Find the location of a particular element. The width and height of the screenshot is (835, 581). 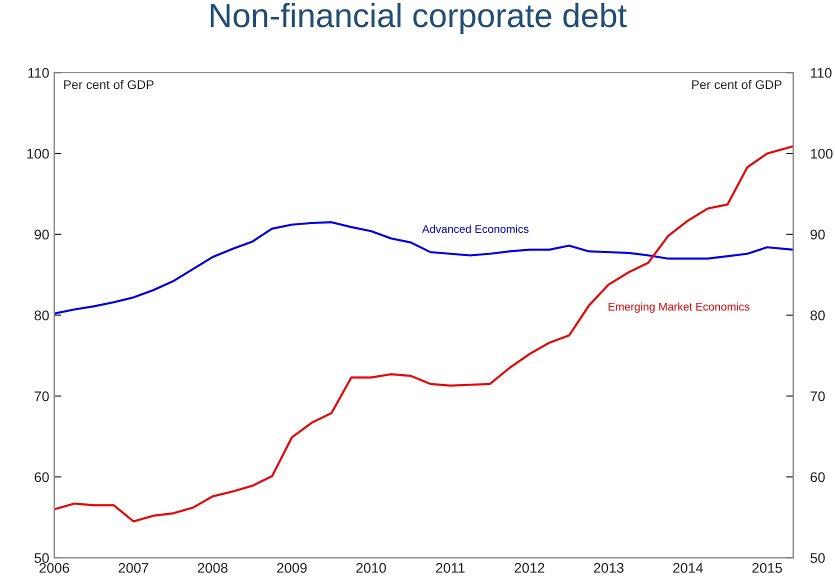

series-label: Emerging Market Economics is located at coordinates (679, 307).